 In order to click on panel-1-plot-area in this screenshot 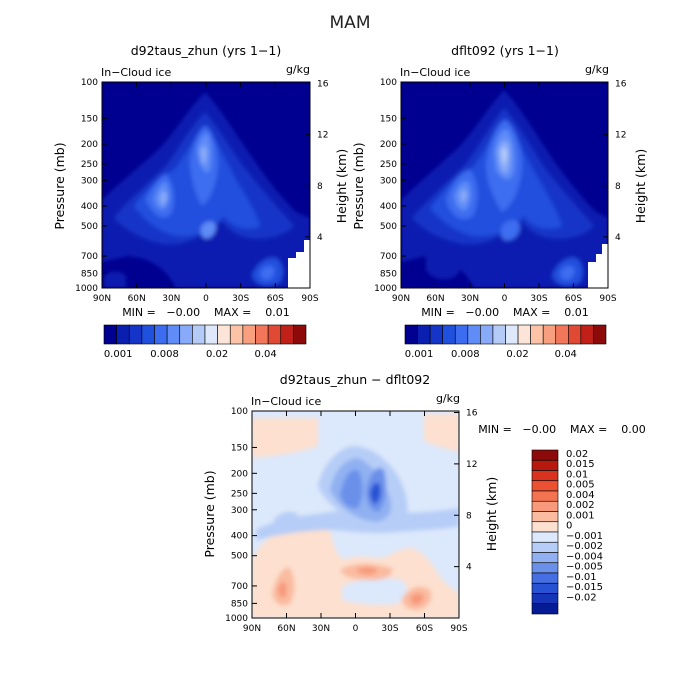, I will do `click(206, 185)`.